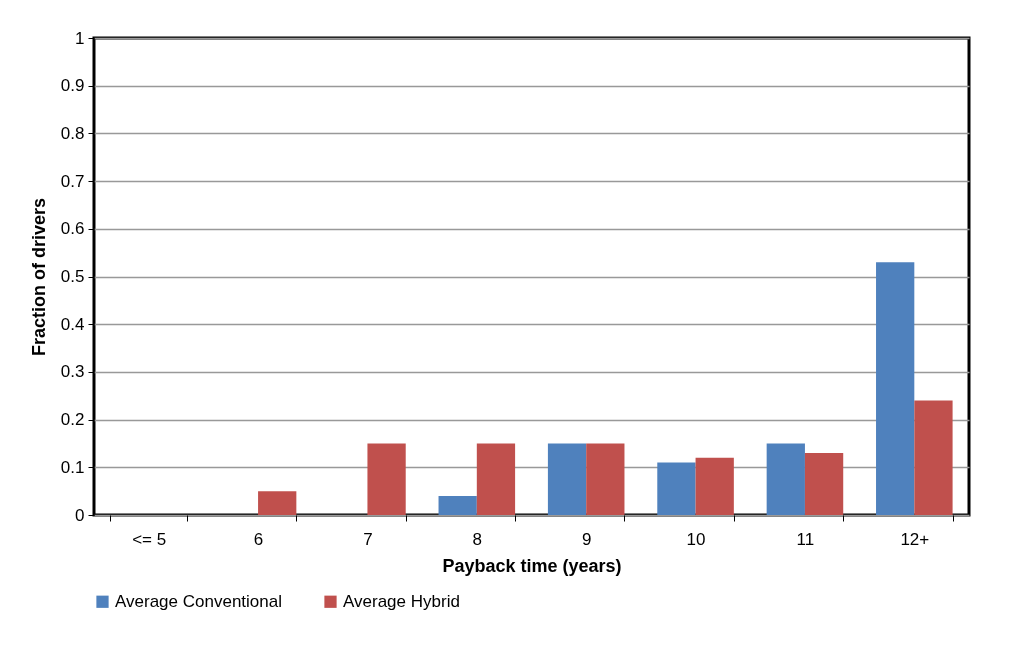 The image size is (1016, 649). What do you see at coordinates (38, 277) in the screenshot?
I see `y-axis-title: Fraction of drivers` at bounding box center [38, 277].